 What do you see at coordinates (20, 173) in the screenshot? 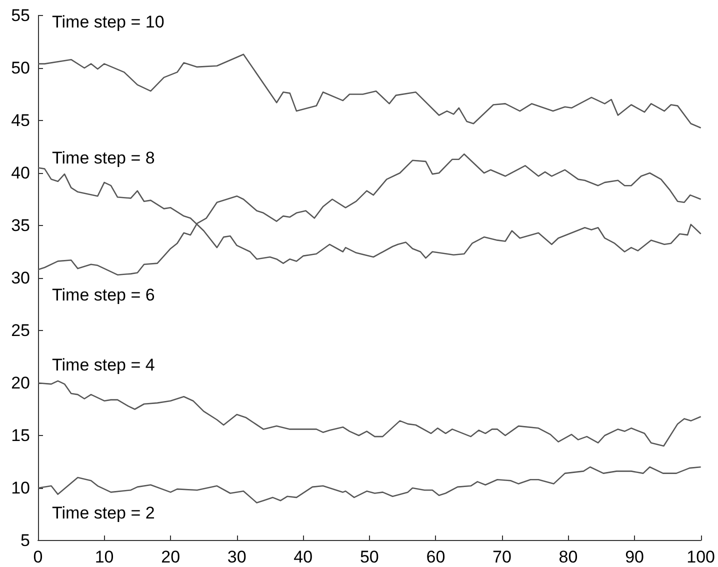
I see `y-tick-label: 40` at bounding box center [20, 173].